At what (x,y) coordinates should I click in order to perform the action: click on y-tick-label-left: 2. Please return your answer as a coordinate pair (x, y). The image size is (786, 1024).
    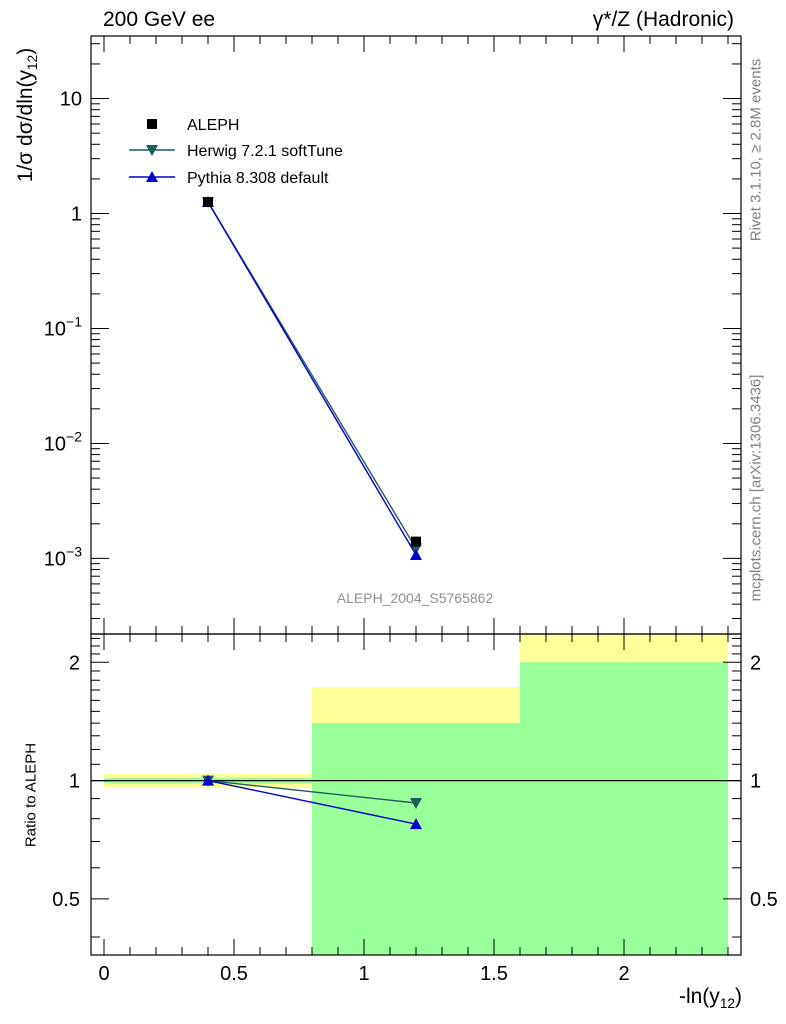
    Looking at the image, I should click on (74, 663).